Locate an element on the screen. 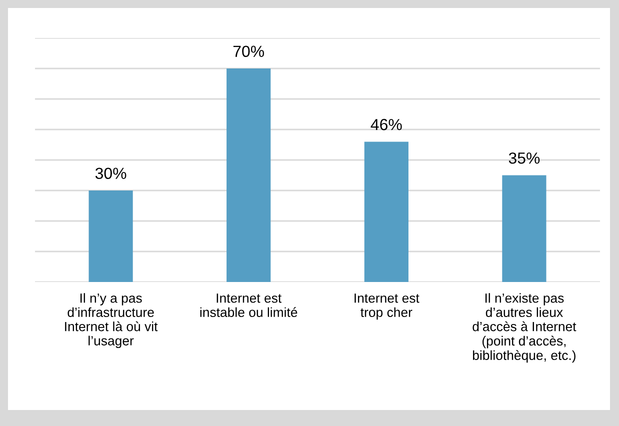  x-tick-label: Il n’existe pas d’autres lieux d’accès à Internet (point d’accès, bibliothèque, etc.) is located at coordinates (524, 328).